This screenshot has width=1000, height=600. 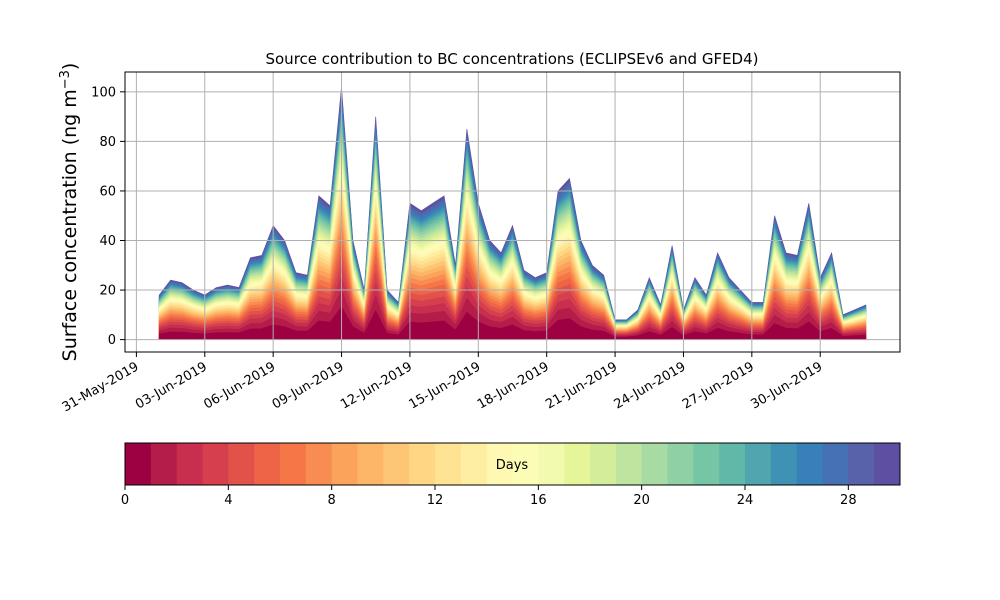 I want to click on y-axis-label-exponent: −3, so click(x=65, y=79).